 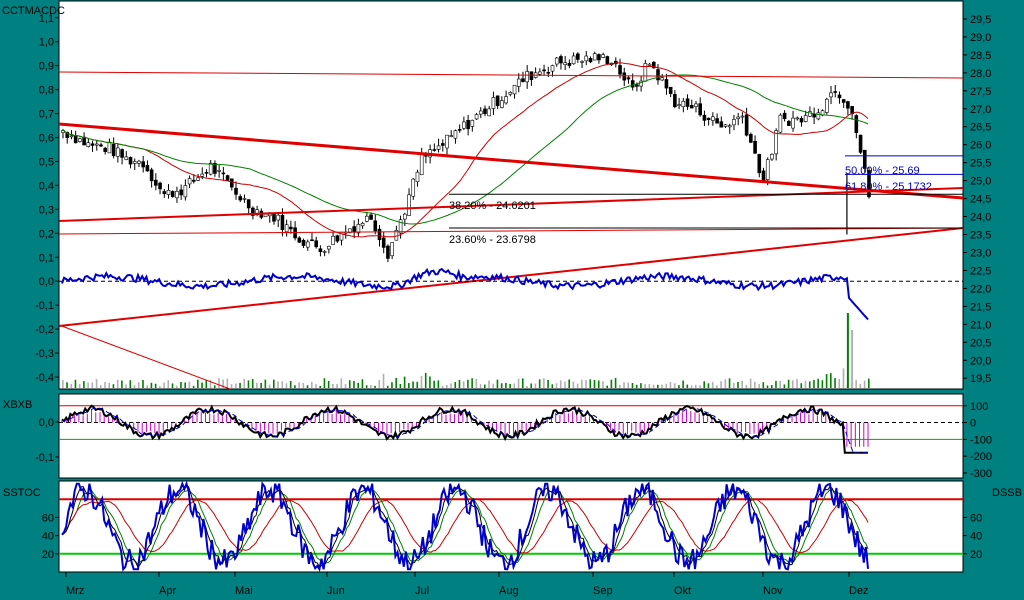 What do you see at coordinates (48, 537) in the screenshot?
I see `sstoc-left-axis-tick-label: 40` at bounding box center [48, 537].